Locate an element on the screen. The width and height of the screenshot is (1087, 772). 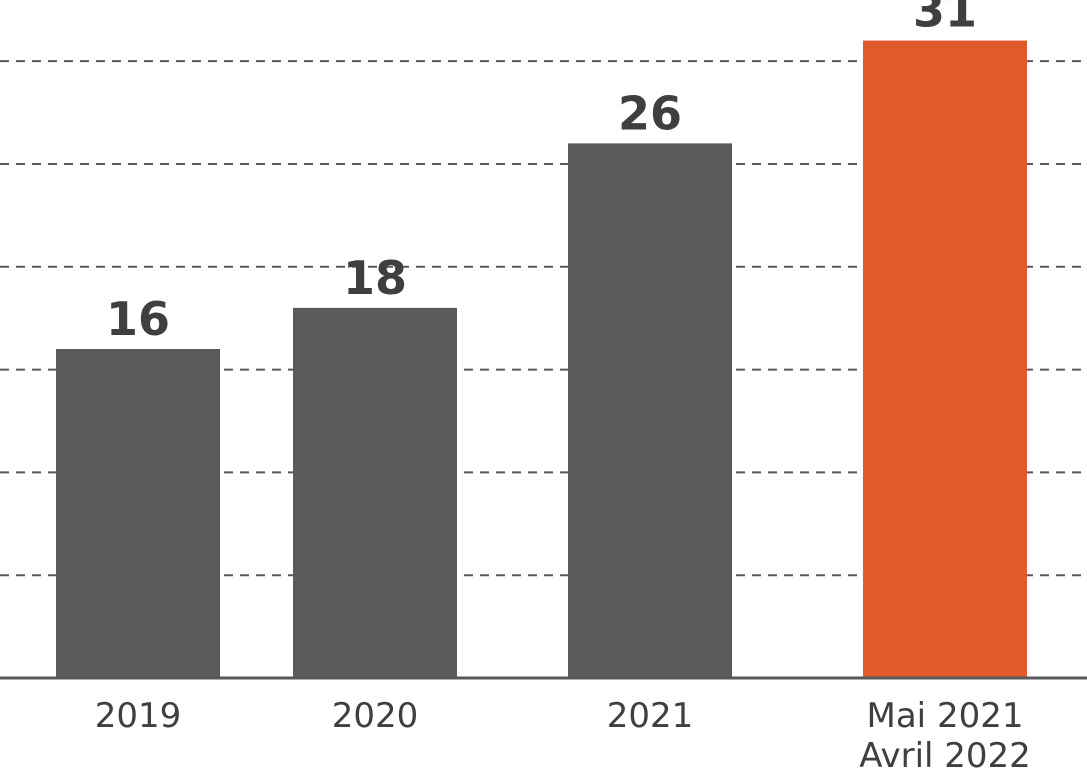
value-label-3: 31 is located at coordinates (945, 19).